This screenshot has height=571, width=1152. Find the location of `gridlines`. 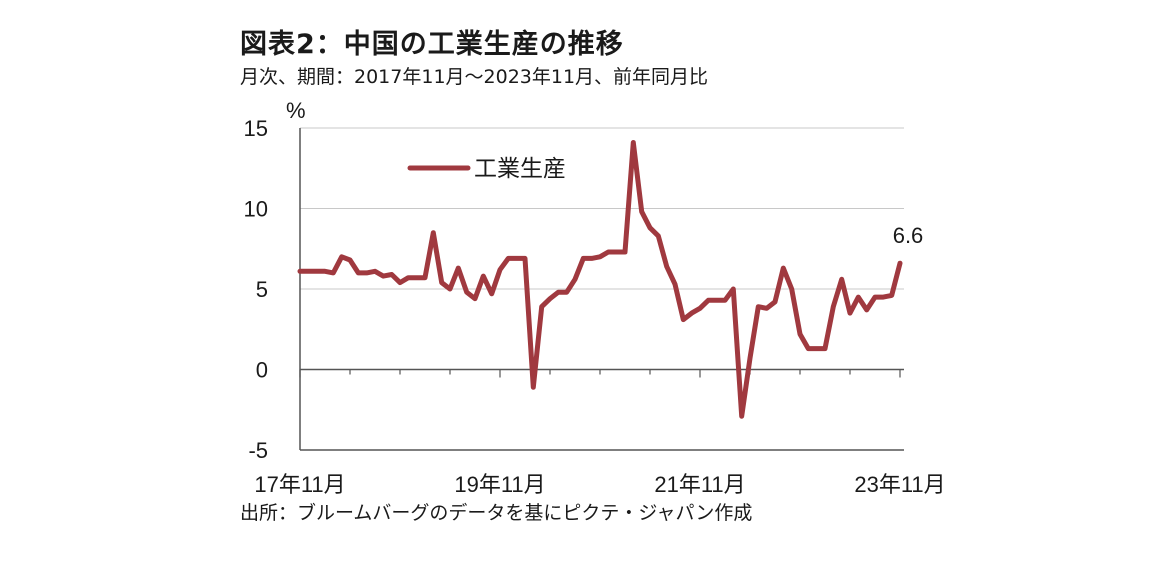

gridlines is located at coordinates (602, 208).